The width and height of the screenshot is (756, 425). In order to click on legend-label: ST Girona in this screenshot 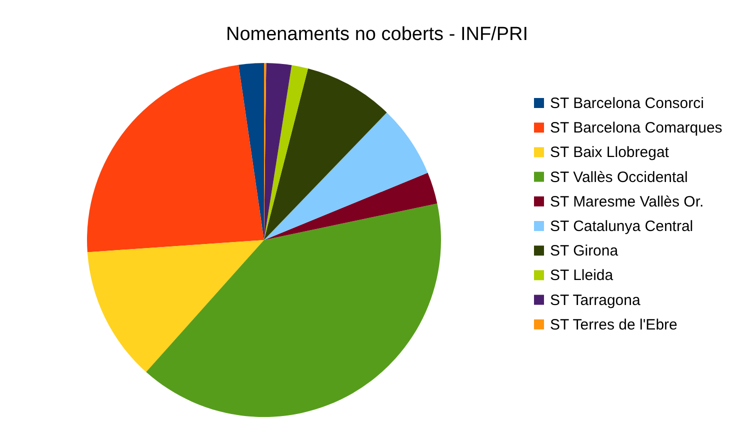, I will do `click(584, 251)`.